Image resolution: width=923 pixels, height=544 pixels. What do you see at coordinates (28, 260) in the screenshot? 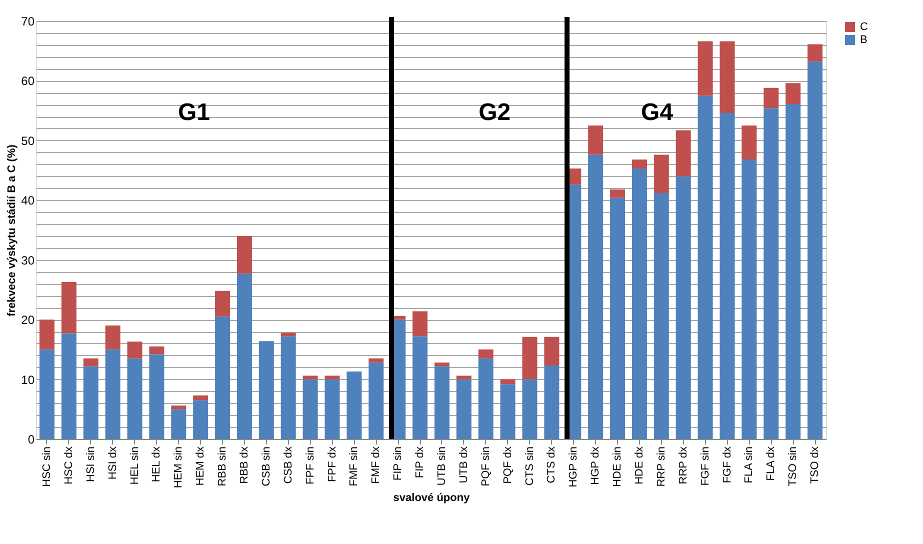
I see `y-tick-label: 30` at bounding box center [28, 260].